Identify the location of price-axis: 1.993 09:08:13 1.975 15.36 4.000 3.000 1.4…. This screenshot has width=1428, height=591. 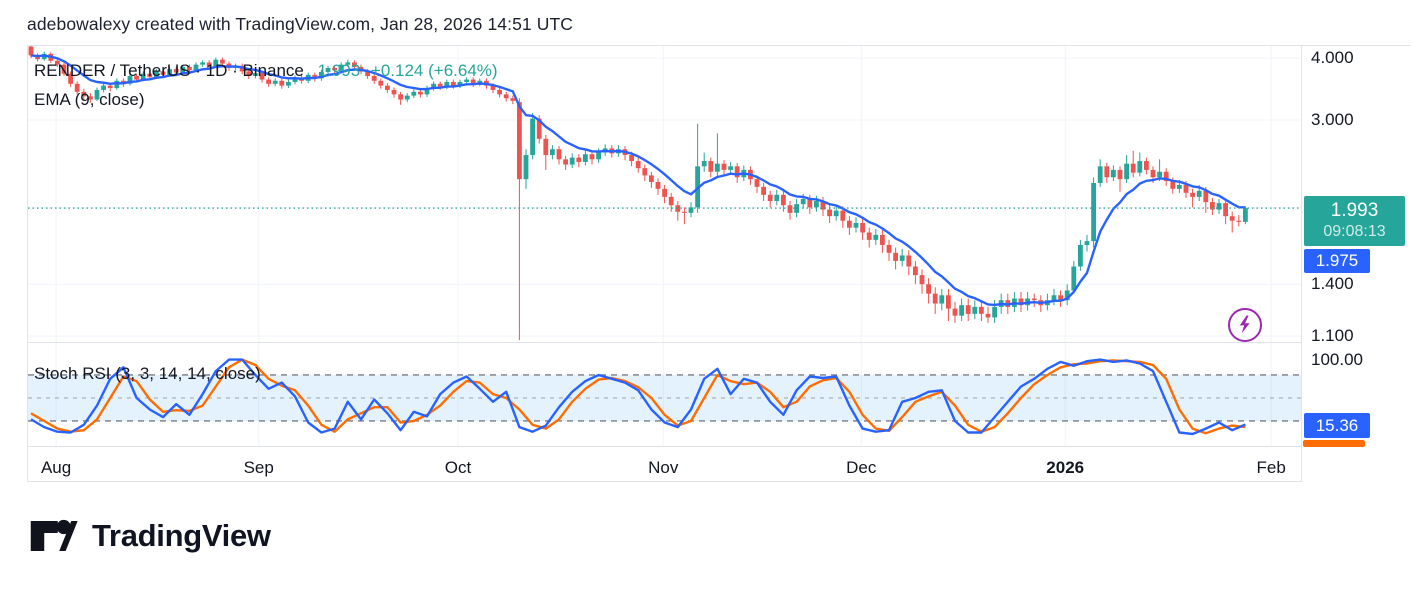
(1356, 264).